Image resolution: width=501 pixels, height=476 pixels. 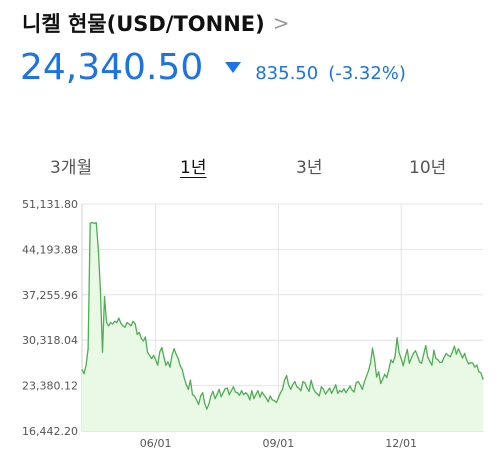 I want to click on tab-10-years: 10년, so click(x=428, y=168).